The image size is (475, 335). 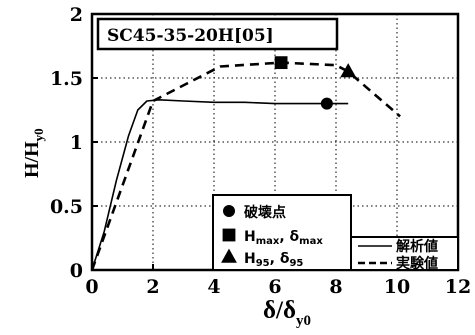 What do you see at coordinates (315, 83) in the screenshot?
I see `marker-layer` at bounding box center [315, 83].